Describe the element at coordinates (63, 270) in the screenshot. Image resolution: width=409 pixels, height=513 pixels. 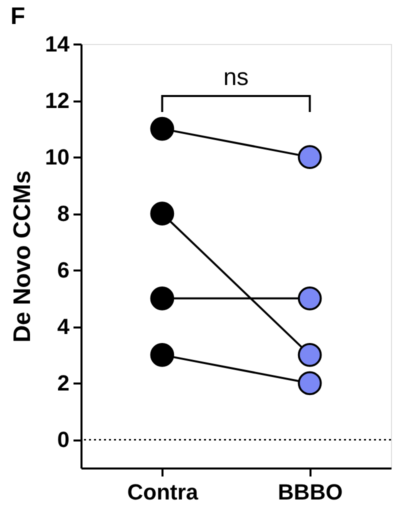
I see `y-tick-label: 6` at that location.